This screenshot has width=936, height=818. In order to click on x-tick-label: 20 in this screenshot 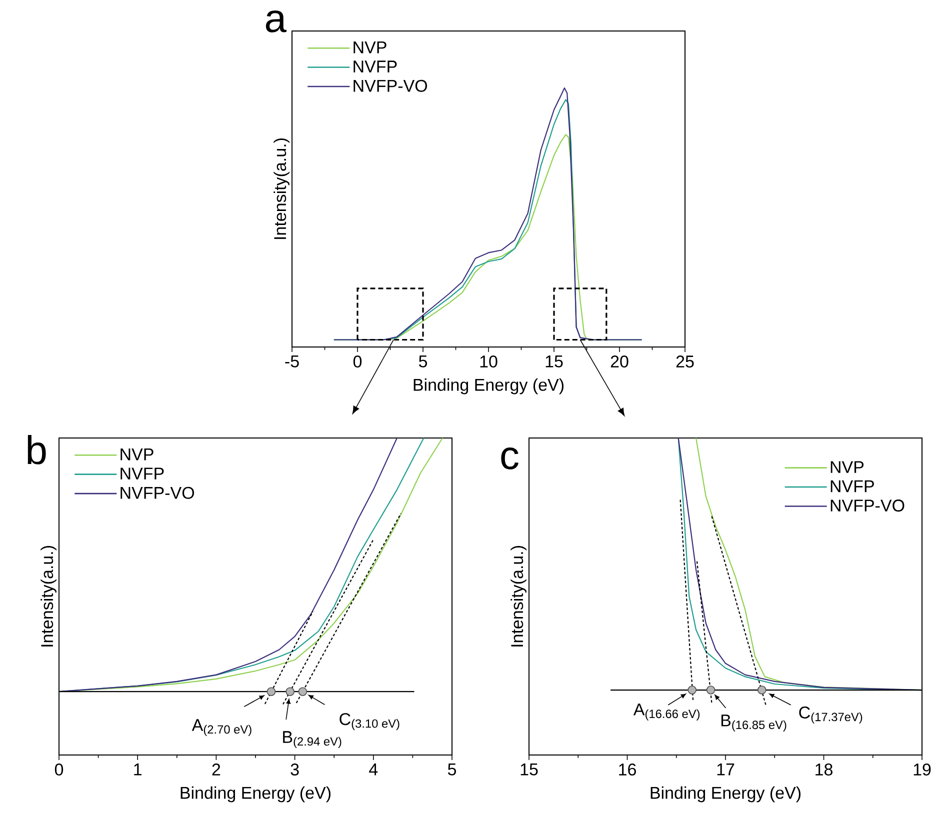, I will do `click(619, 362)`.